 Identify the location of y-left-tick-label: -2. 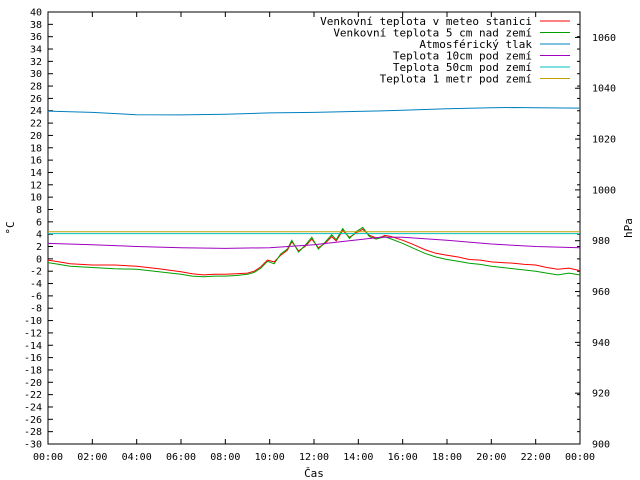
(36, 272).